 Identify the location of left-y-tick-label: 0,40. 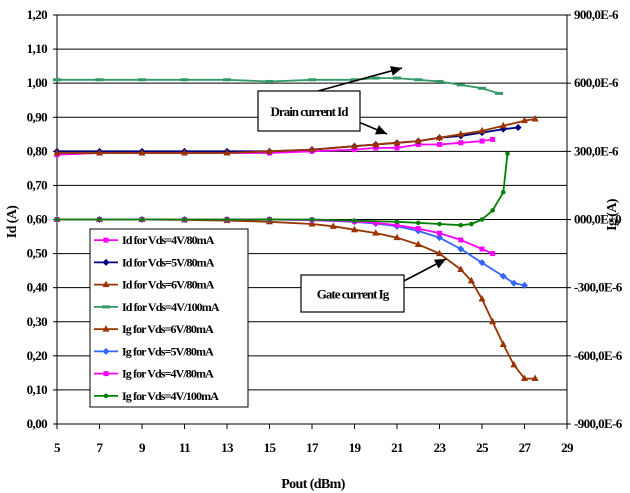
(37, 287).